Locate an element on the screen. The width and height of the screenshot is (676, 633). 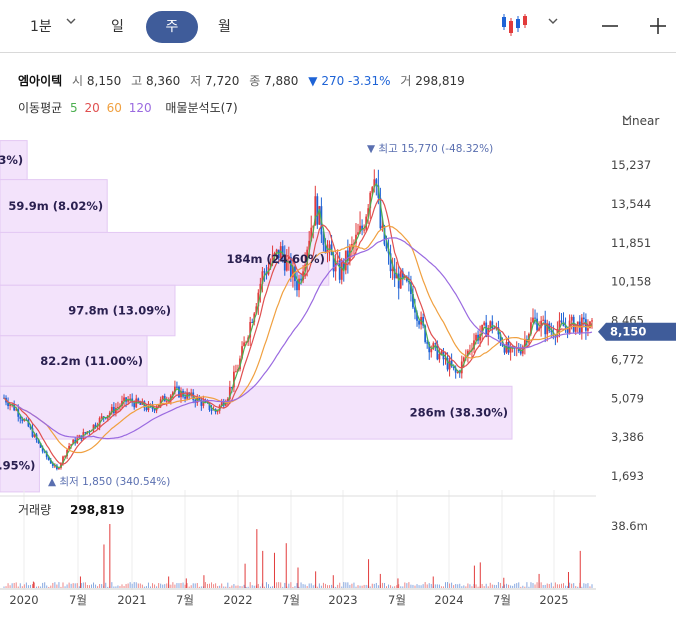
volume-label: 거 is located at coordinates (406, 81).